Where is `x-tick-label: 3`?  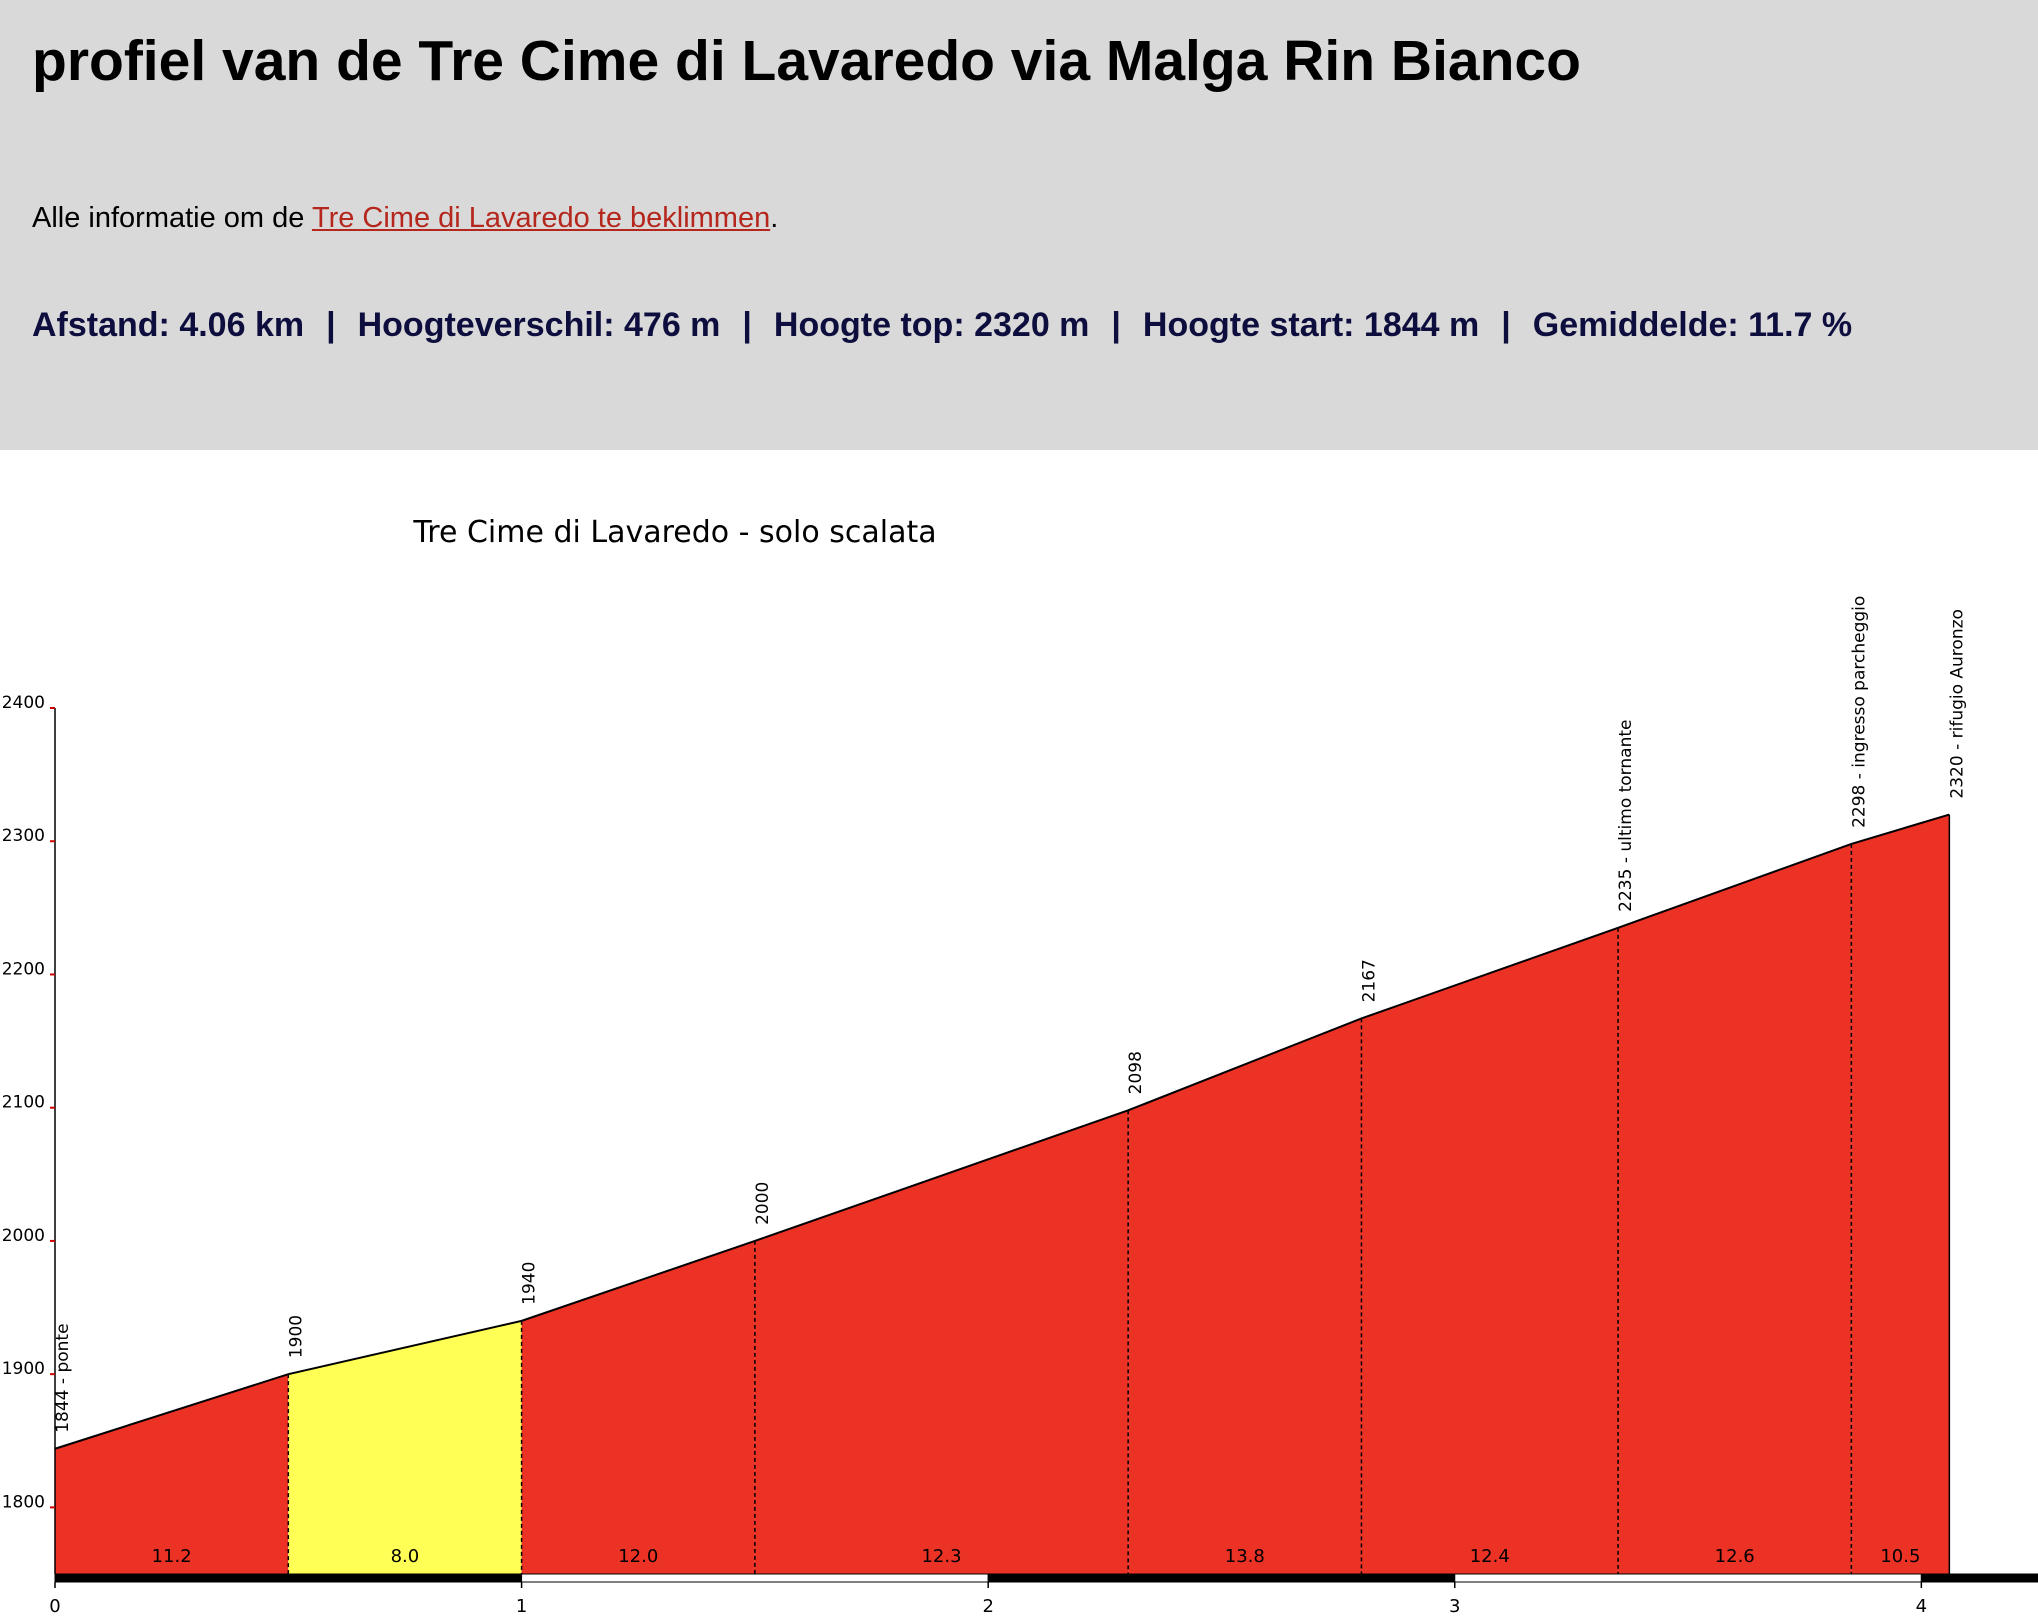
x-tick-label: 3 is located at coordinates (1454, 1606).